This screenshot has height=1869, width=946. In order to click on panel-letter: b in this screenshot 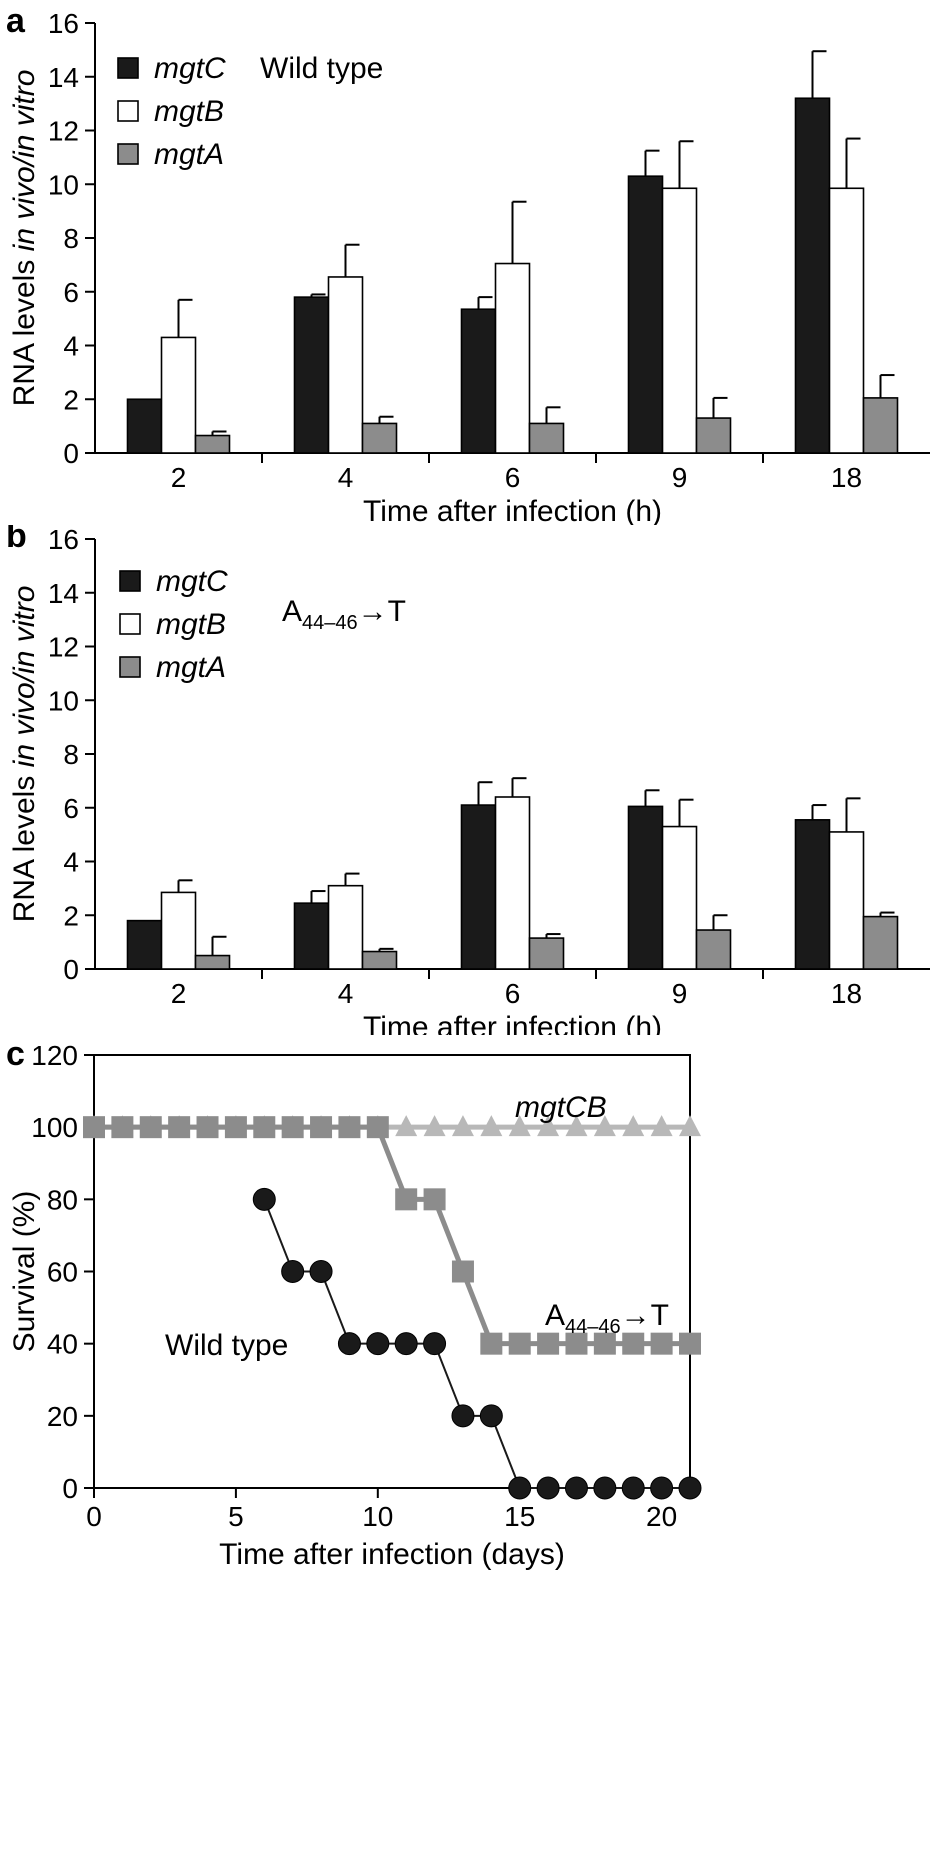, I will do `click(16, 540)`.